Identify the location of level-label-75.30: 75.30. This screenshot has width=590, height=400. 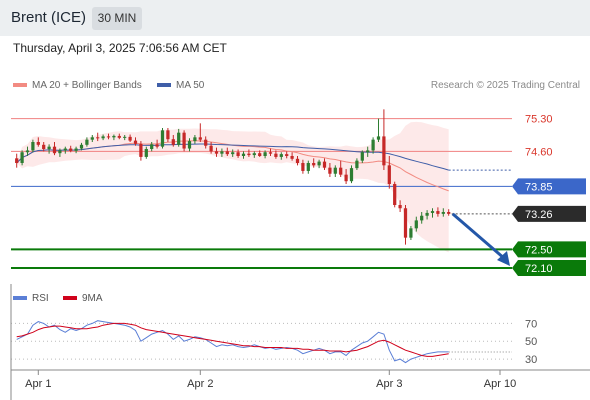
(539, 120).